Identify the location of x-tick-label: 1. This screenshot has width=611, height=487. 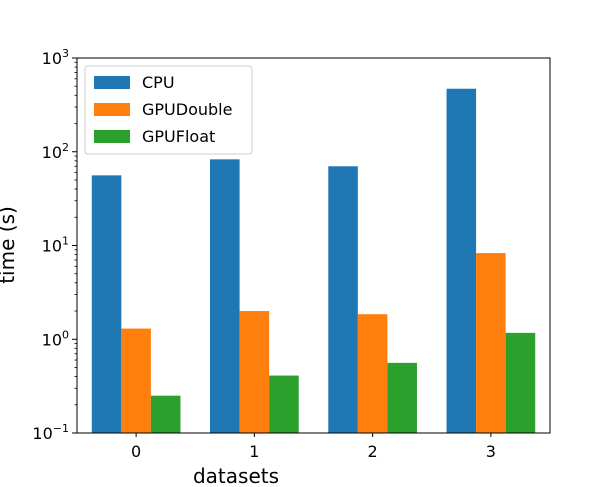
(254, 451).